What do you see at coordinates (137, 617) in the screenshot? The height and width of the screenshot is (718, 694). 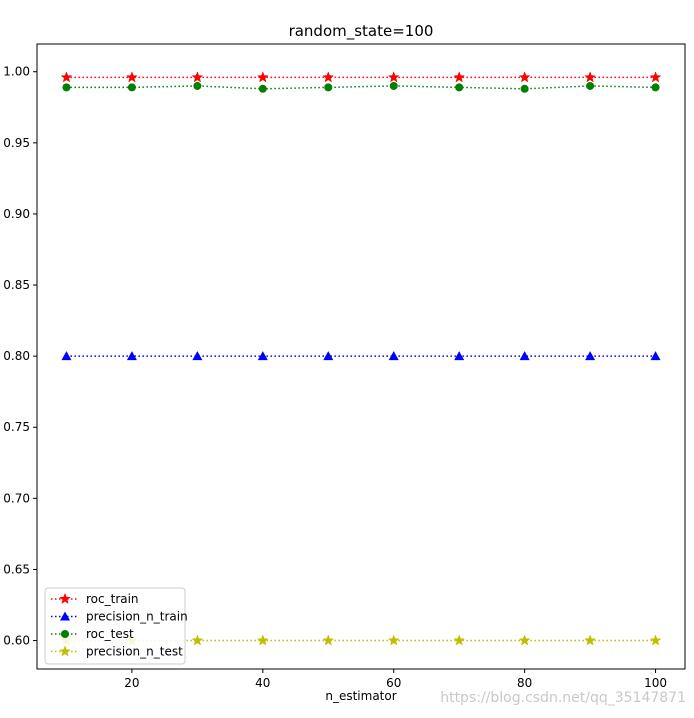 I see `legend-label-precision_n_train: precision_n_train` at bounding box center [137, 617].